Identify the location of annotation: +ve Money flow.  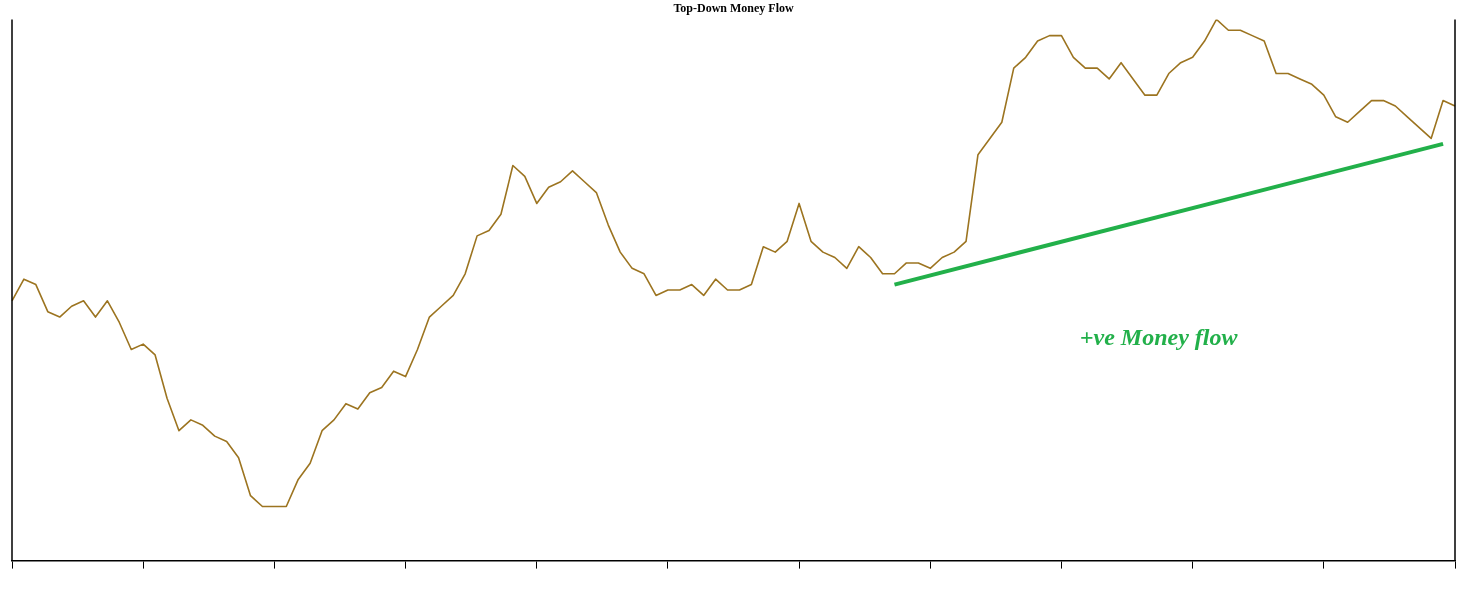
(1159, 336).